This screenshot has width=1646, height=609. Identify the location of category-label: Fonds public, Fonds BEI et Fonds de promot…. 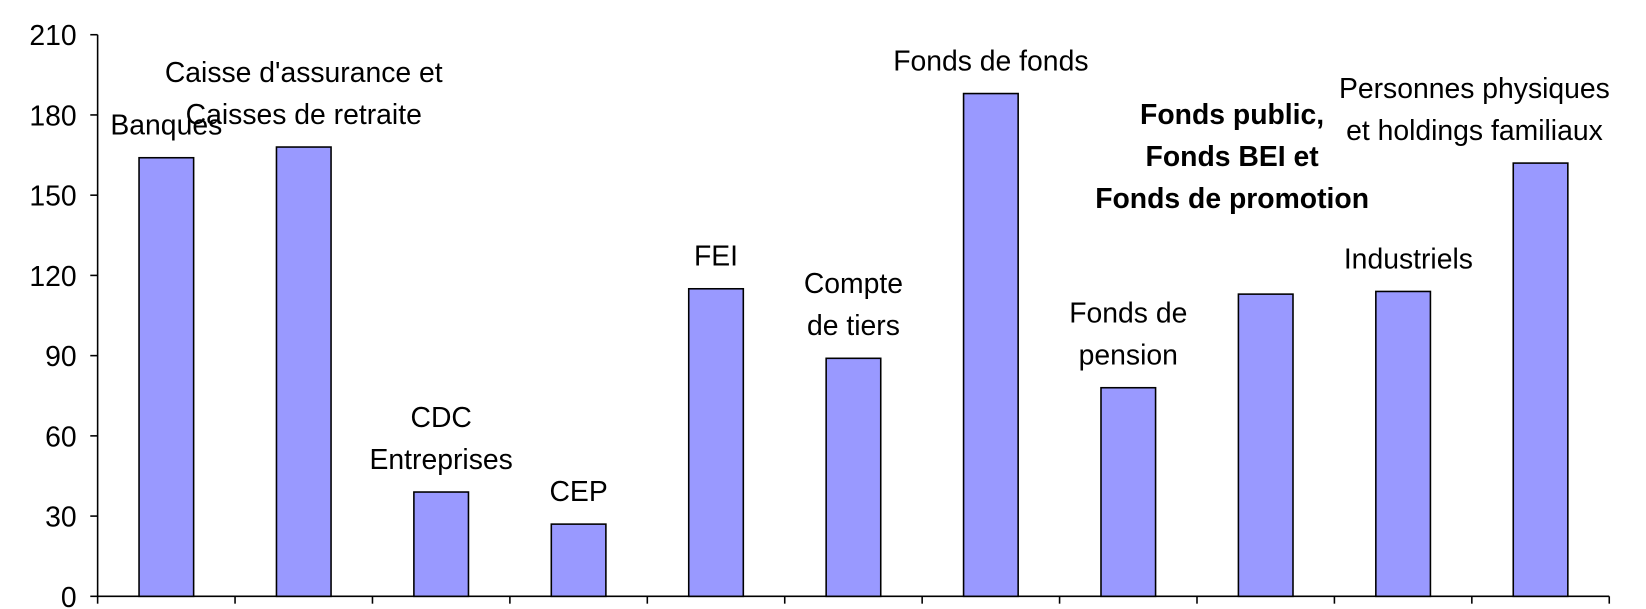
(1232, 157).